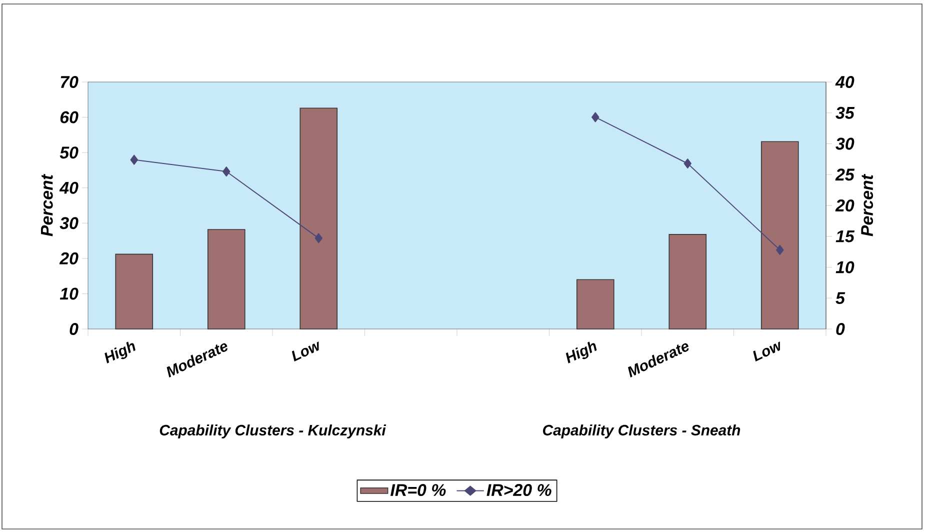  Describe the element at coordinates (69, 223) in the screenshot. I see `y-tick-label: 30` at that location.